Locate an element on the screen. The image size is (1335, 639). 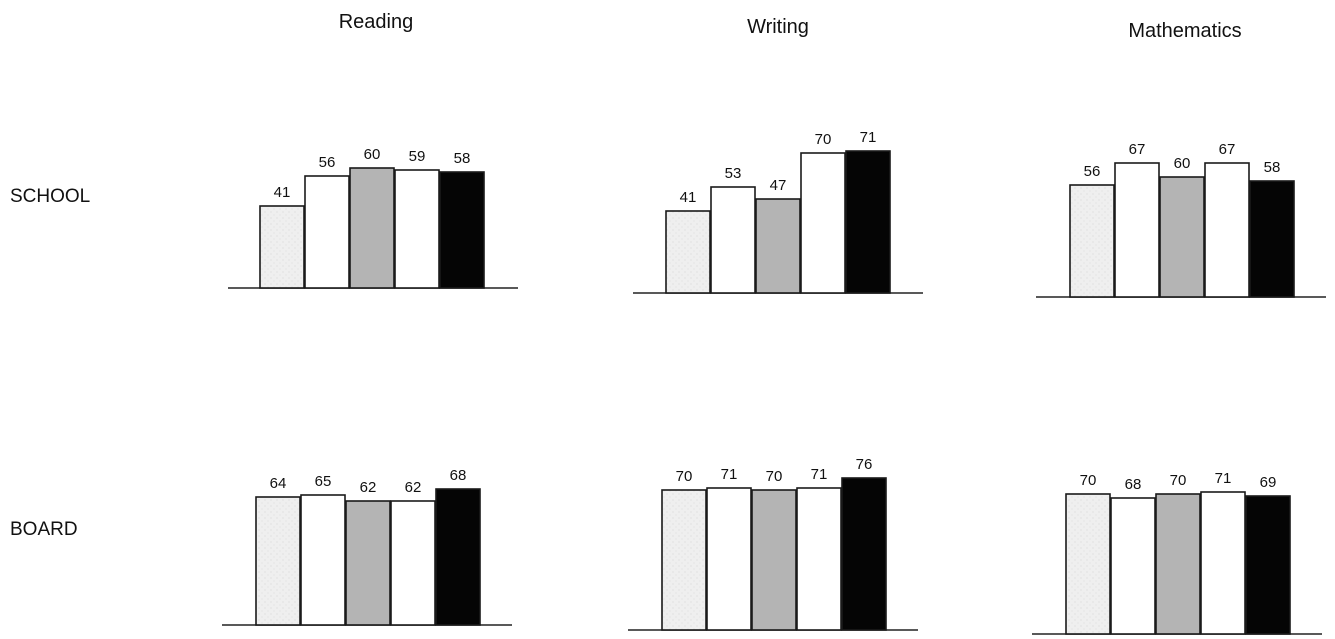
subject-title-writing: Writing is located at coordinates (778, 27).